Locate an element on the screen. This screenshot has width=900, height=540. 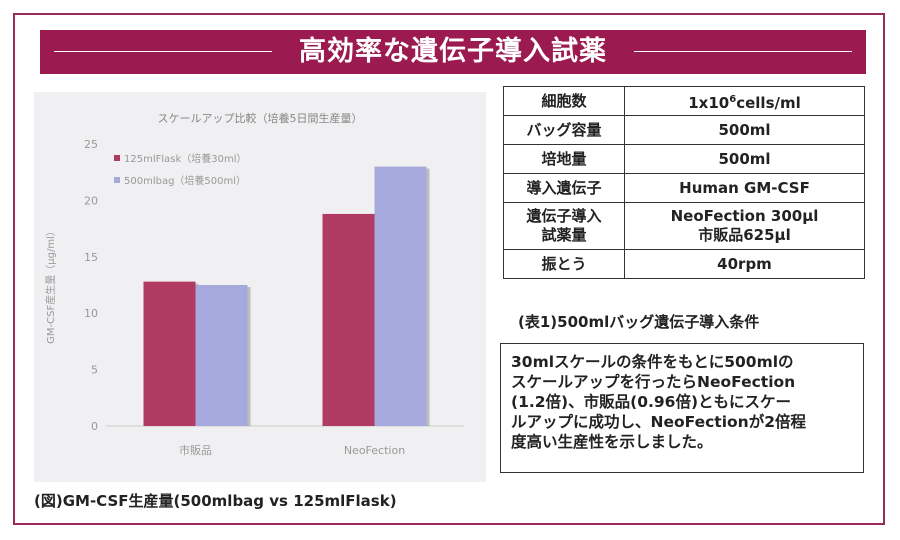
y-tick-label: 25 is located at coordinates (91, 144).